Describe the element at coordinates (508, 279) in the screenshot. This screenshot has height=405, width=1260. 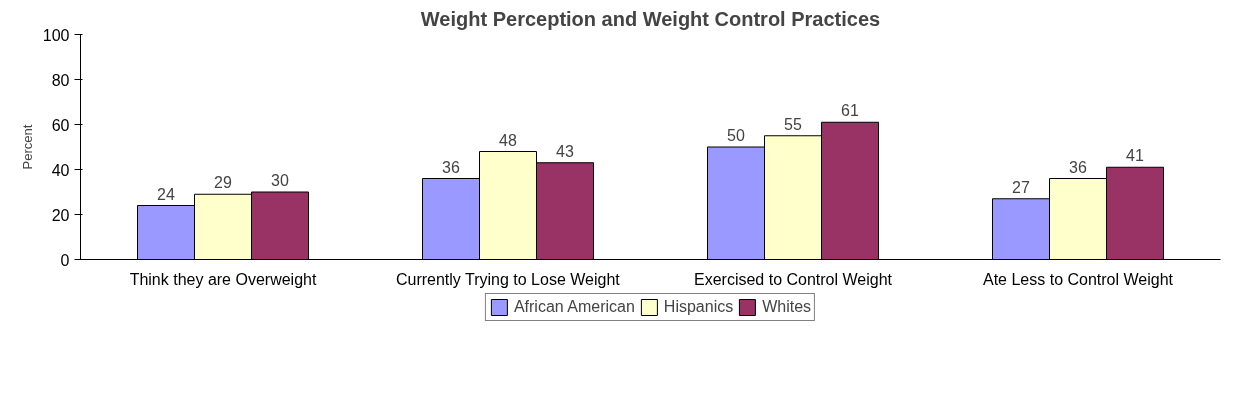
I see `x-tick-label: Currently Trying to Lose Weight` at that location.